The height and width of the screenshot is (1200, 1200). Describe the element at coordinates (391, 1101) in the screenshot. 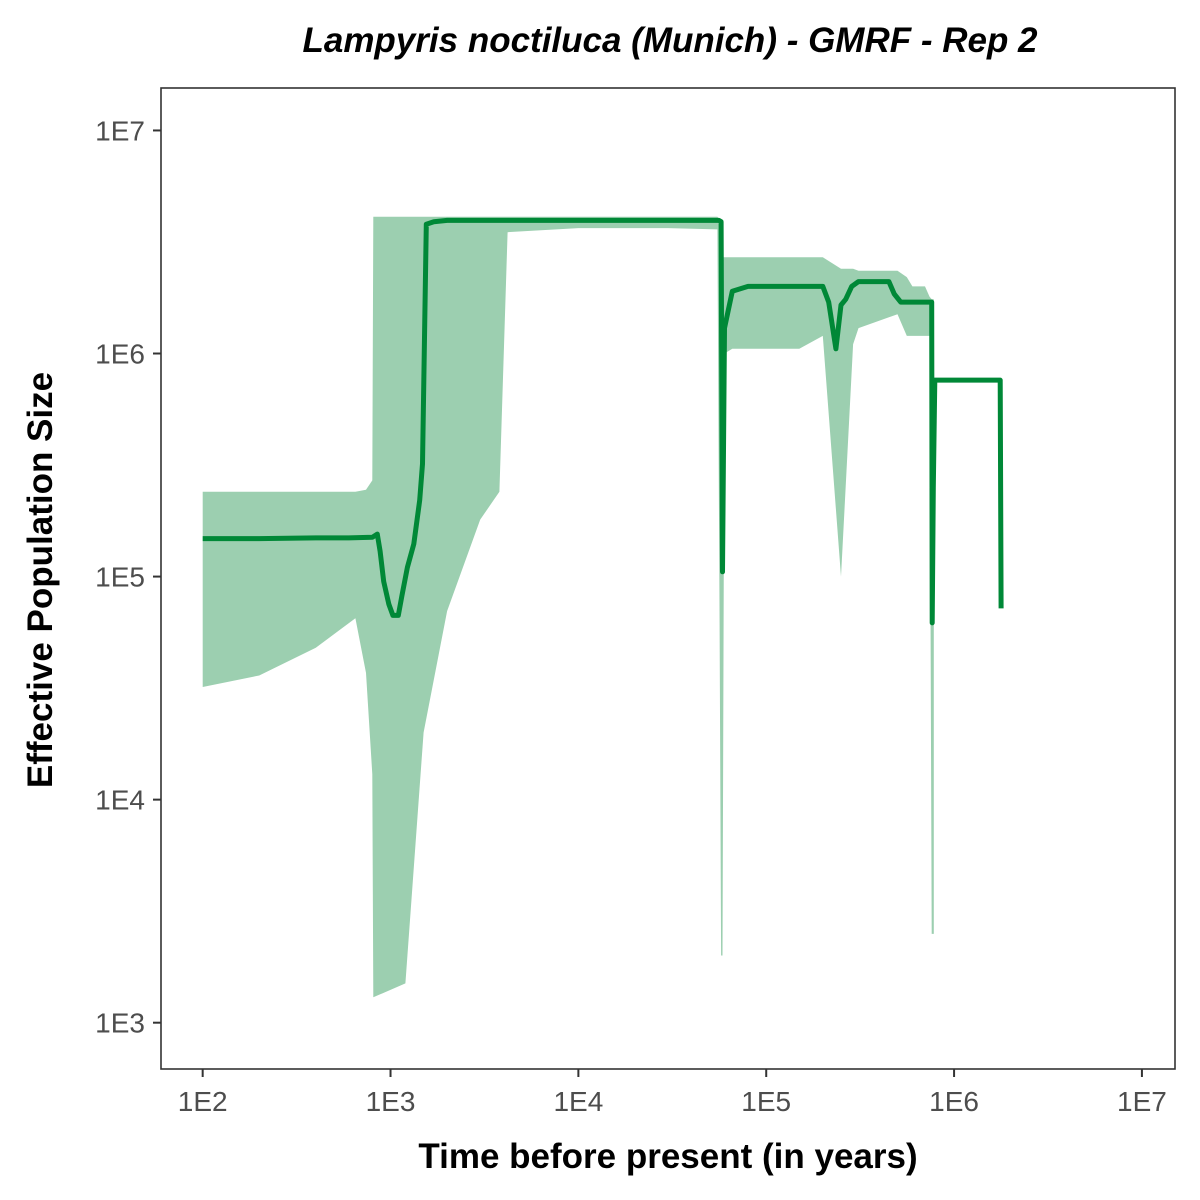

I see `x-tick-label: 1E3` at that location.